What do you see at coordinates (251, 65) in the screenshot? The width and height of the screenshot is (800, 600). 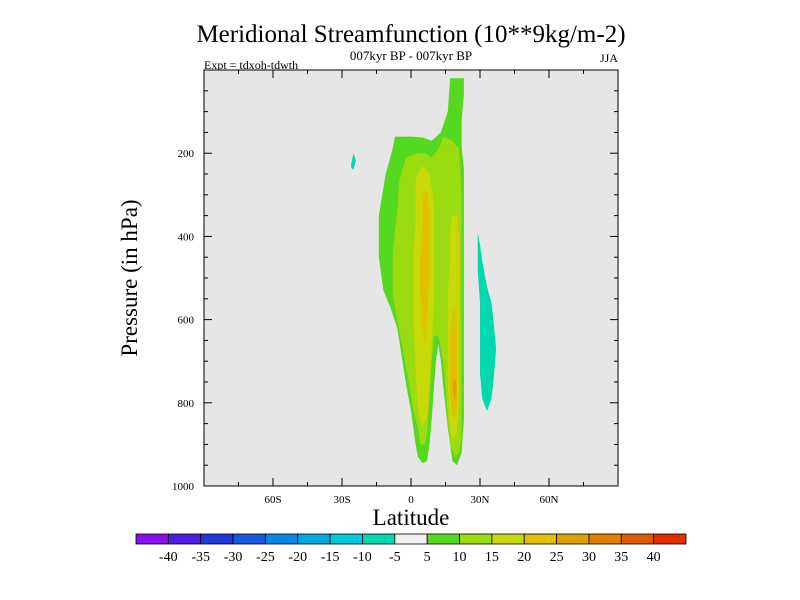 I see `experiment-label: Expt = tdxoh-tdwth` at bounding box center [251, 65].